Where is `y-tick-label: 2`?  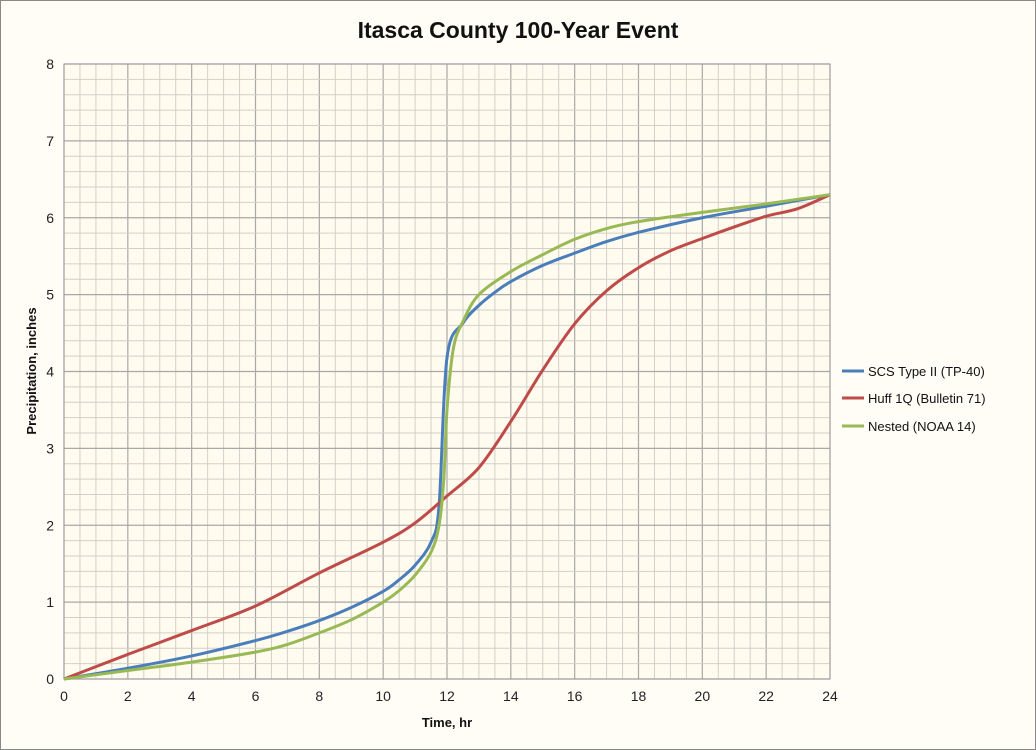 y-tick-label: 2 is located at coordinates (50, 525).